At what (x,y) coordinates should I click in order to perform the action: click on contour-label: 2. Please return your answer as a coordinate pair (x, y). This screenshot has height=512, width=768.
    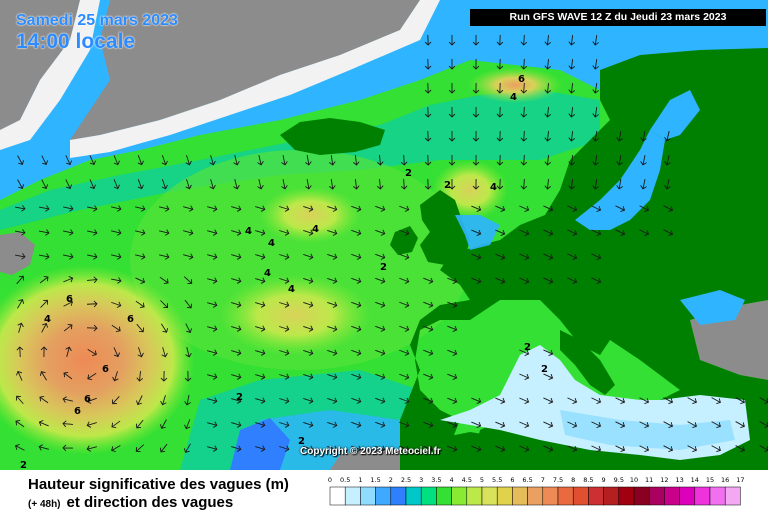
    Looking at the image, I should click on (544, 369).